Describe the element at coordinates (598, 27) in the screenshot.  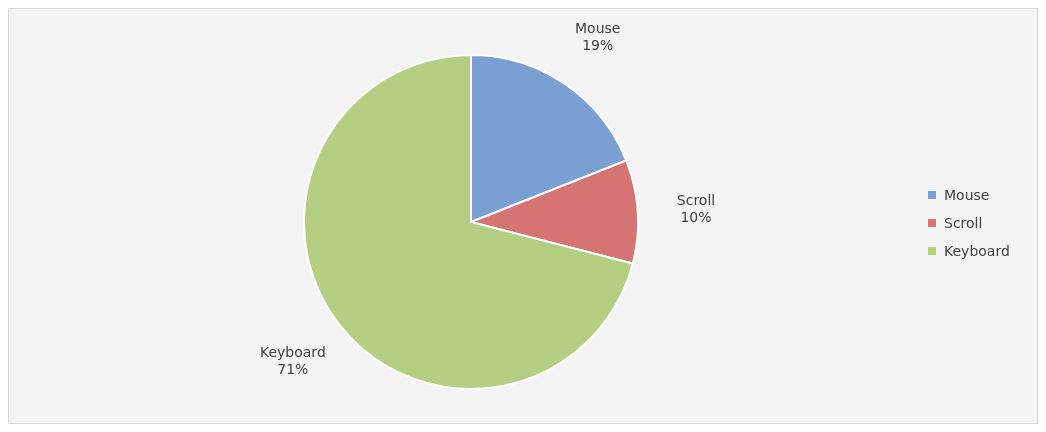
I see `slice-label: Mouse` at that location.